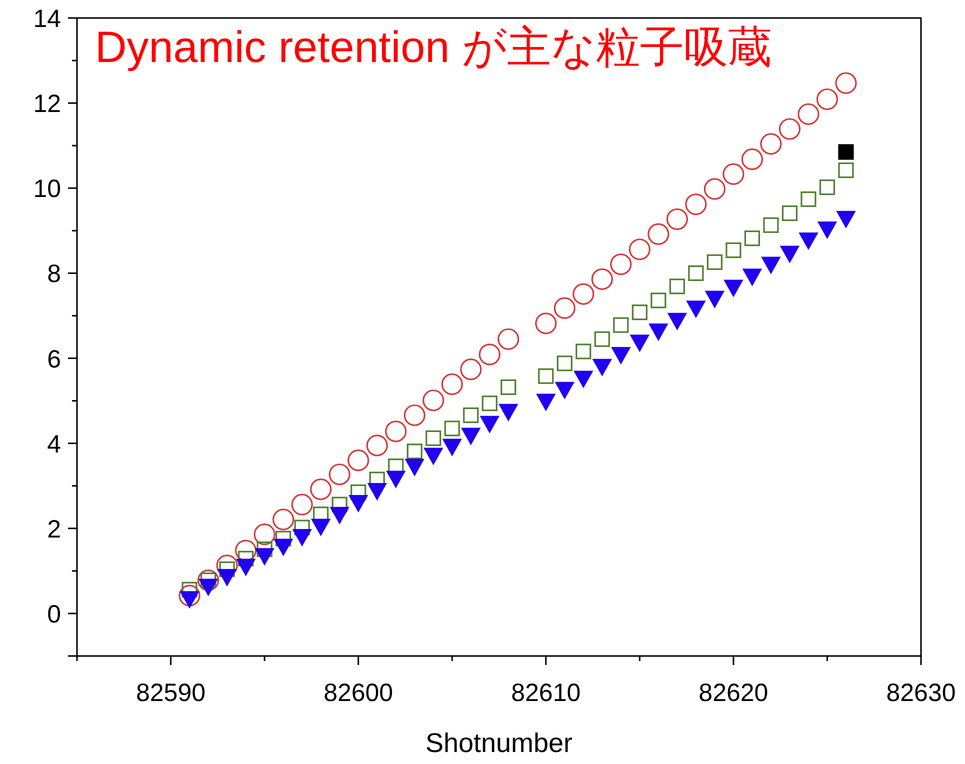 Image resolution: width=965 pixels, height=764 pixels. Describe the element at coordinates (359, 693) in the screenshot. I see `x-tick-label: 82600` at that location.